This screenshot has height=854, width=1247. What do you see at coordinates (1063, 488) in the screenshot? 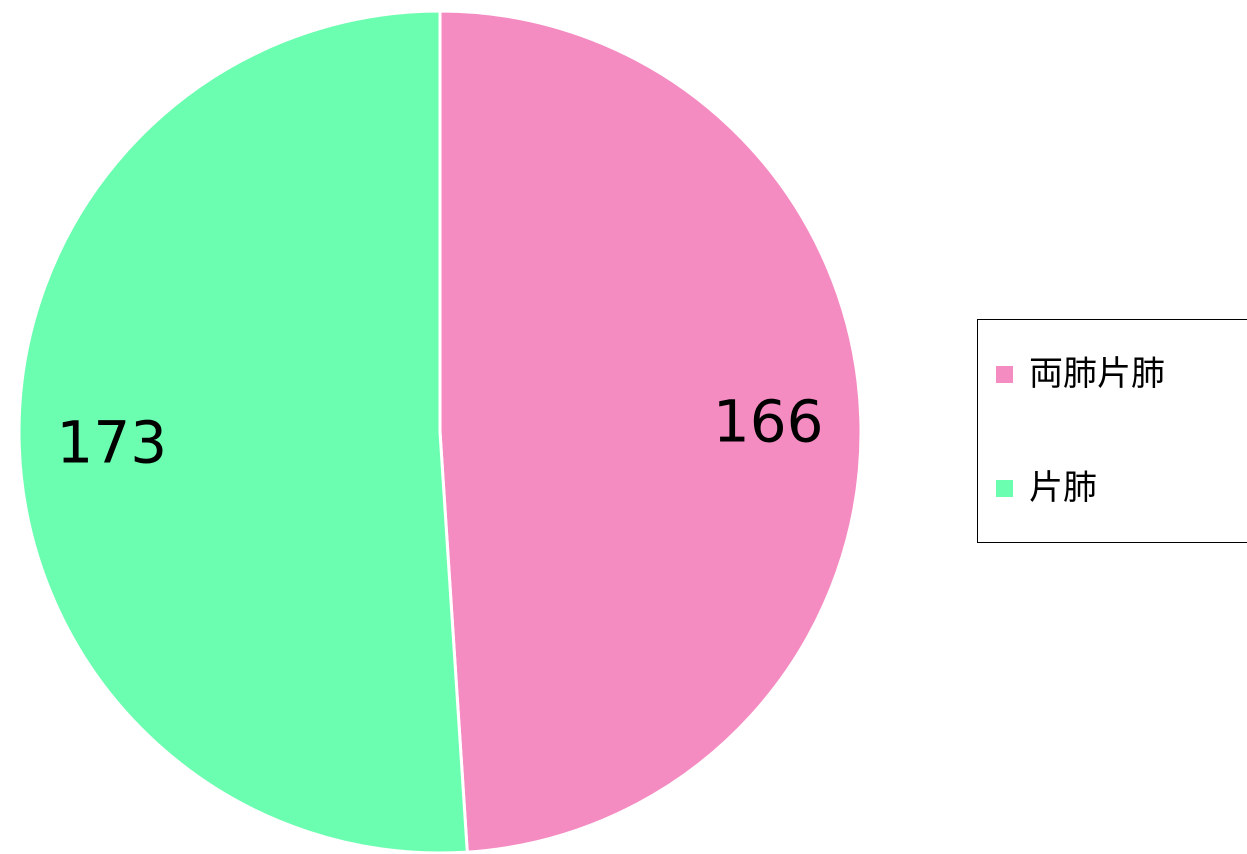
I see `legend-label: 片肺` at bounding box center [1063, 488].